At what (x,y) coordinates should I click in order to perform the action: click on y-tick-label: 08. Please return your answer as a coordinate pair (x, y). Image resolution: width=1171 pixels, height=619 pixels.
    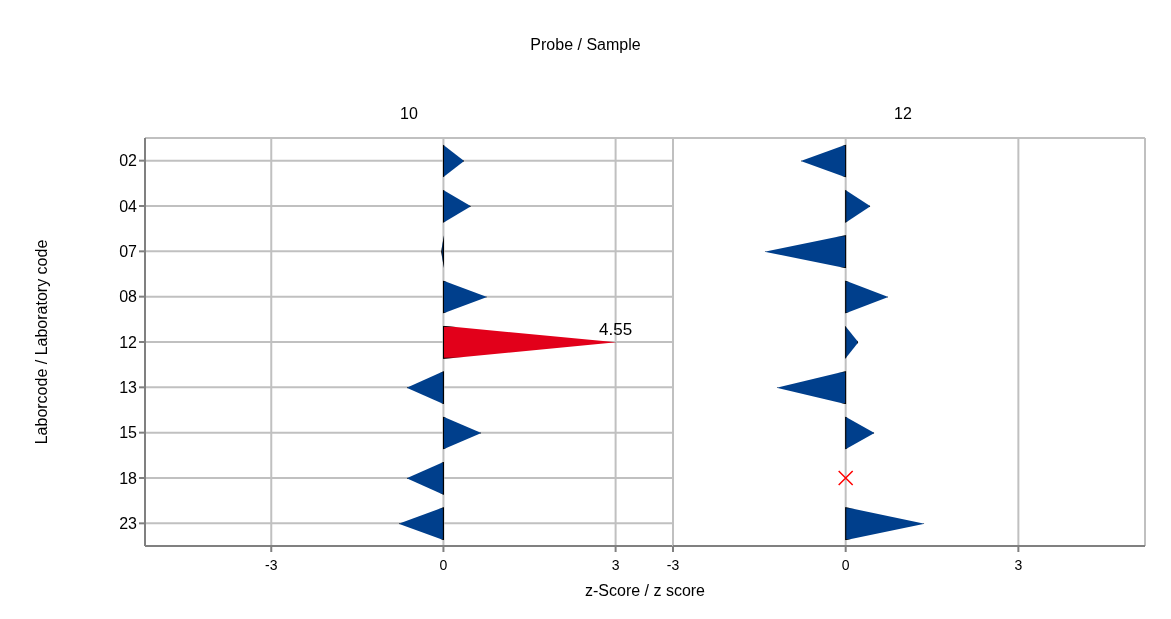
    Looking at the image, I should click on (128, 297).